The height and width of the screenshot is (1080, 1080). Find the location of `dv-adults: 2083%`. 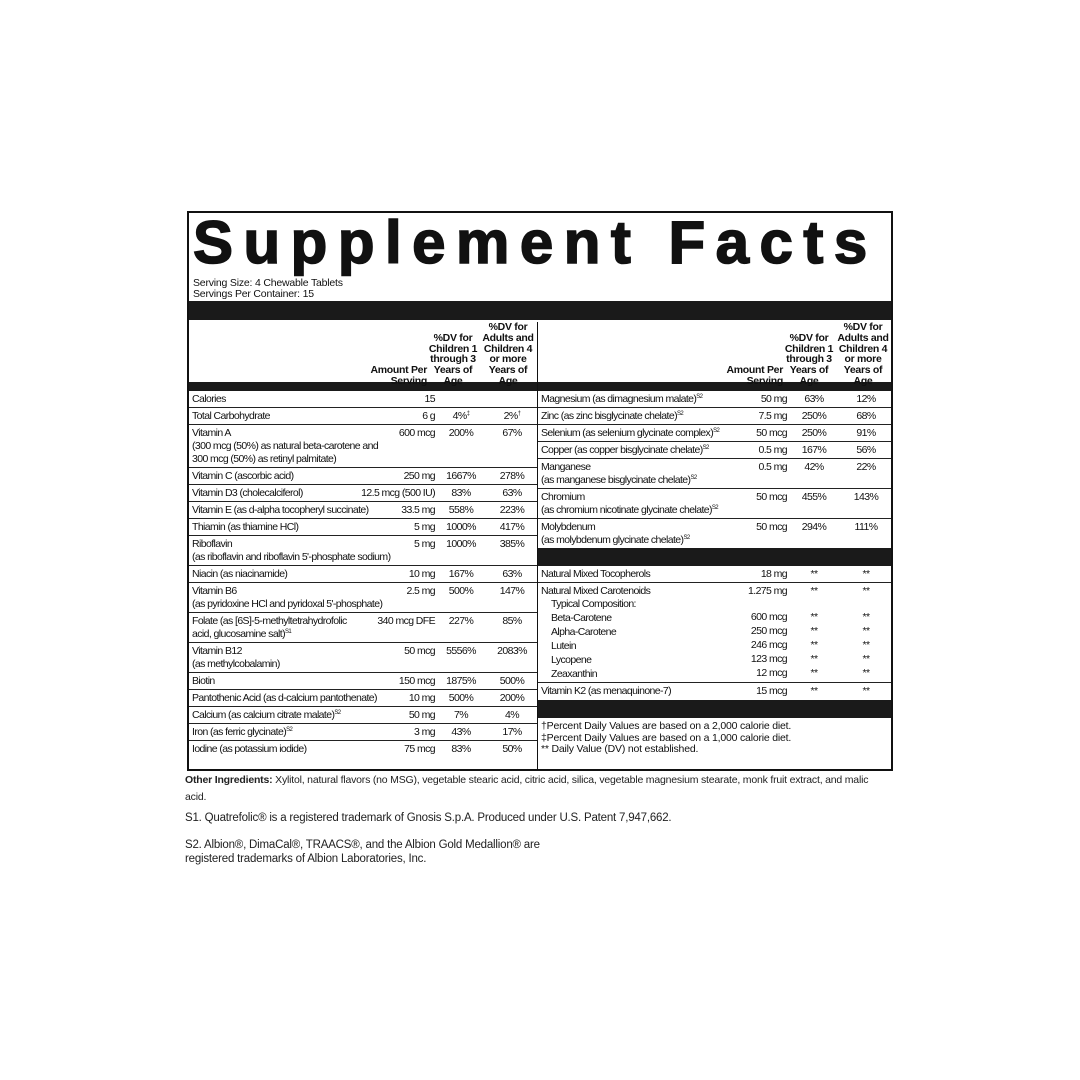

dv-adults: 2083% is located at coordinates (512, 651).